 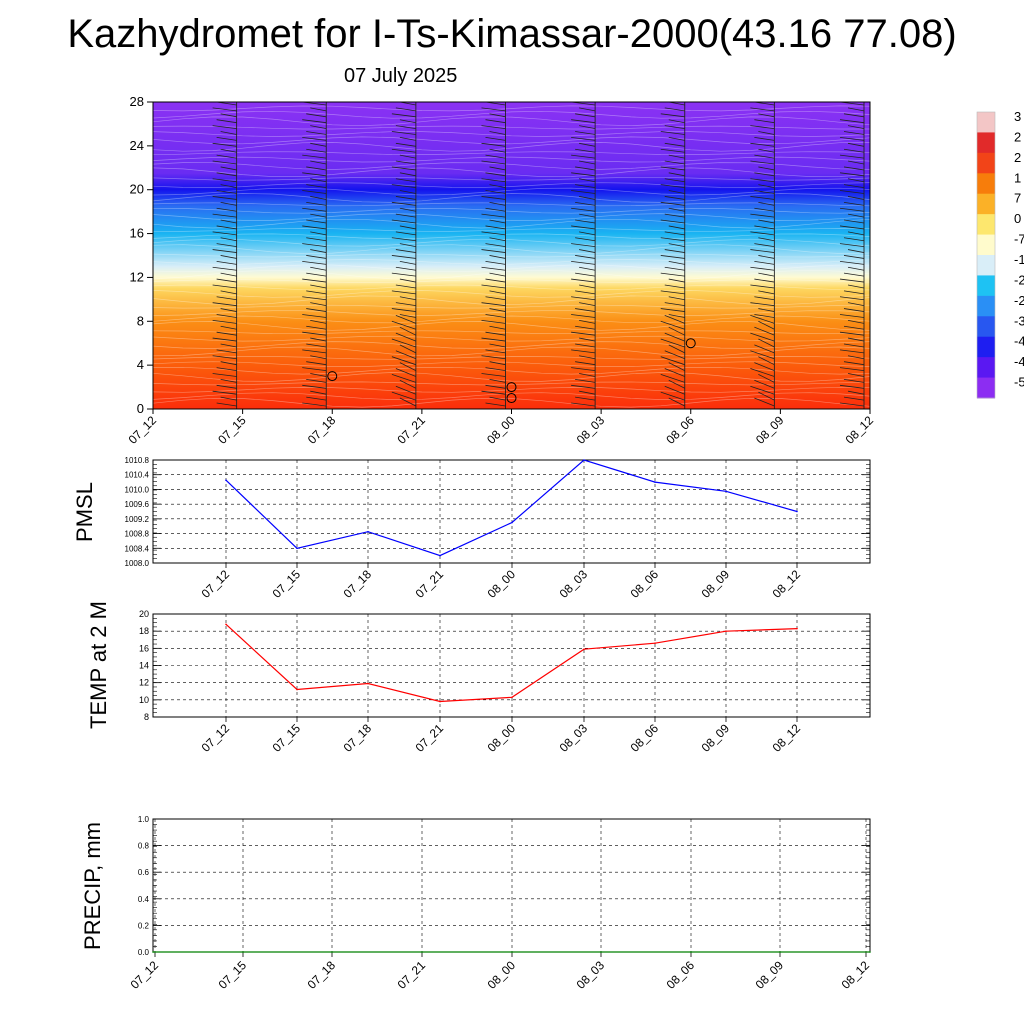 I want to click on x-tick-label: 08_12, so click(x=787, y=584).